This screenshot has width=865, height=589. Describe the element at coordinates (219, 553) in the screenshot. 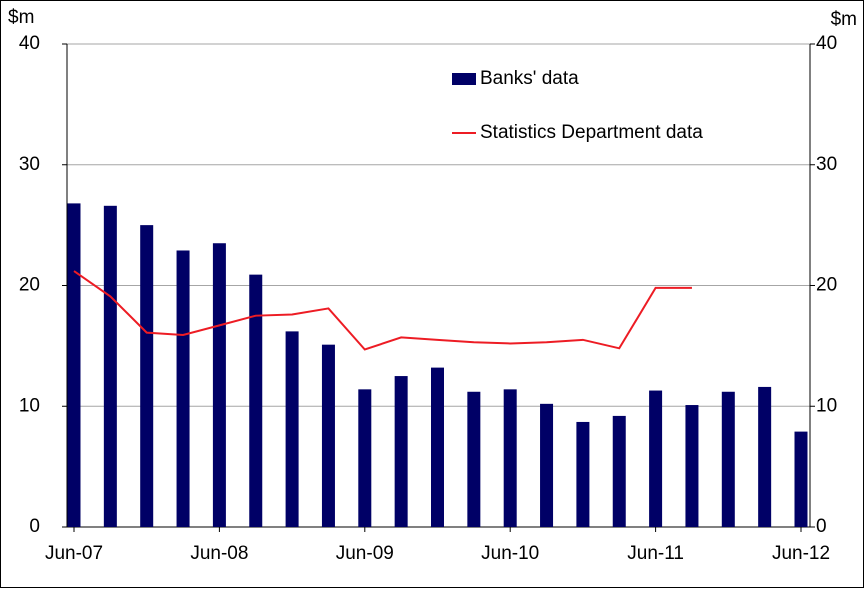

I see `x-tick-label: Jun-08` at that location.